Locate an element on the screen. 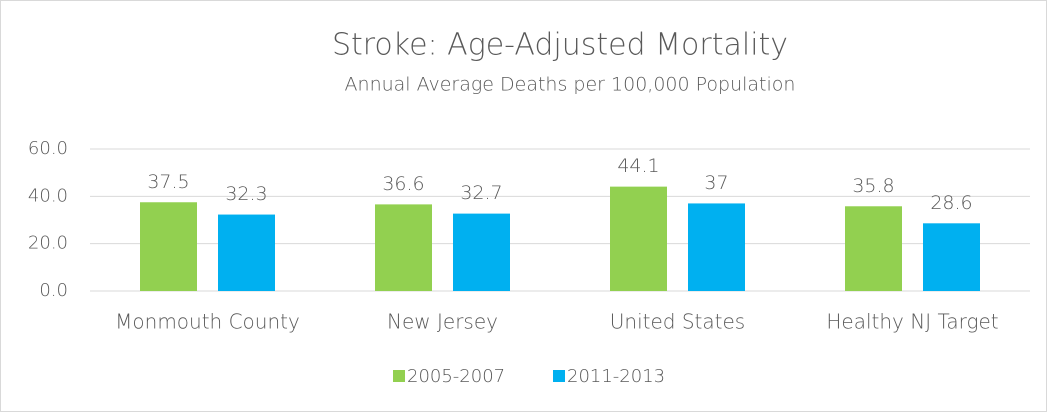 The width and height of the screenshot is (1047, 412). x-tick-label: Healthy NJ Target is located at coordinates (912, 322).